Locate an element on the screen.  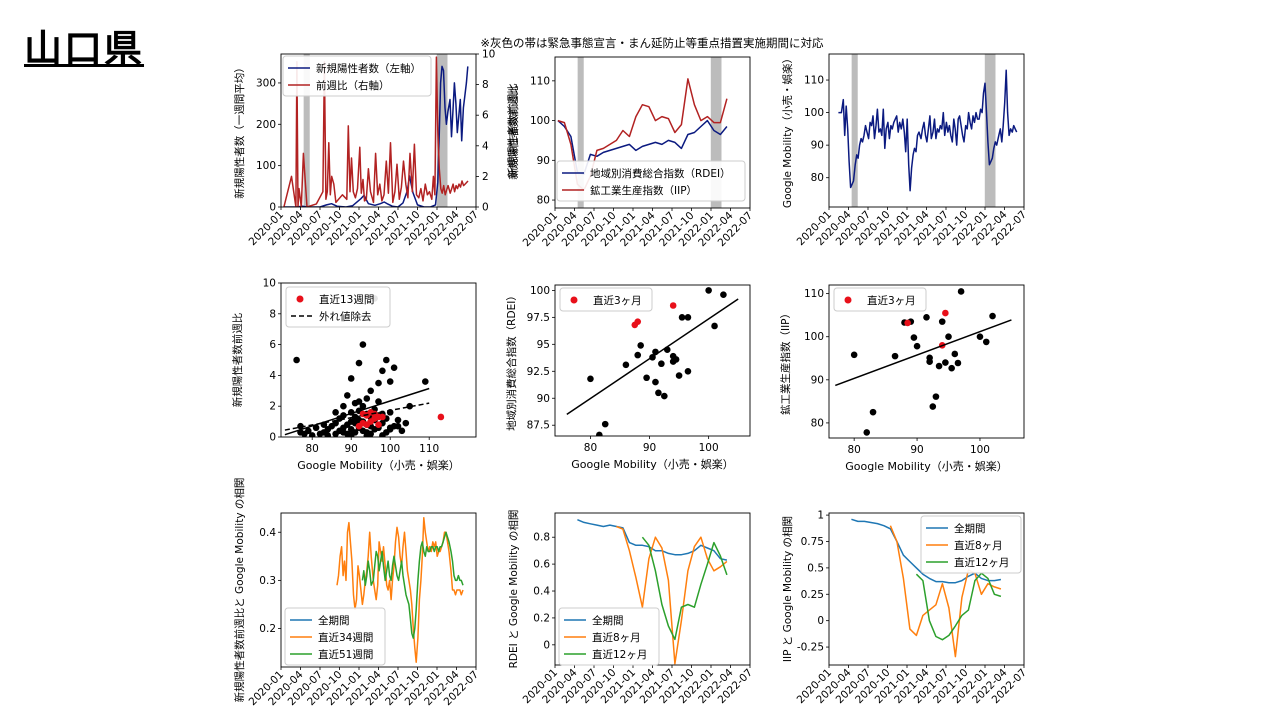
y-tick-label: 0.2 is located at coordinates (541, 618).